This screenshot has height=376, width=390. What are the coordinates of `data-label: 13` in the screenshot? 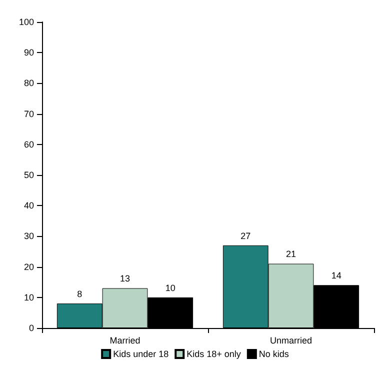 It's located at (125, 279).